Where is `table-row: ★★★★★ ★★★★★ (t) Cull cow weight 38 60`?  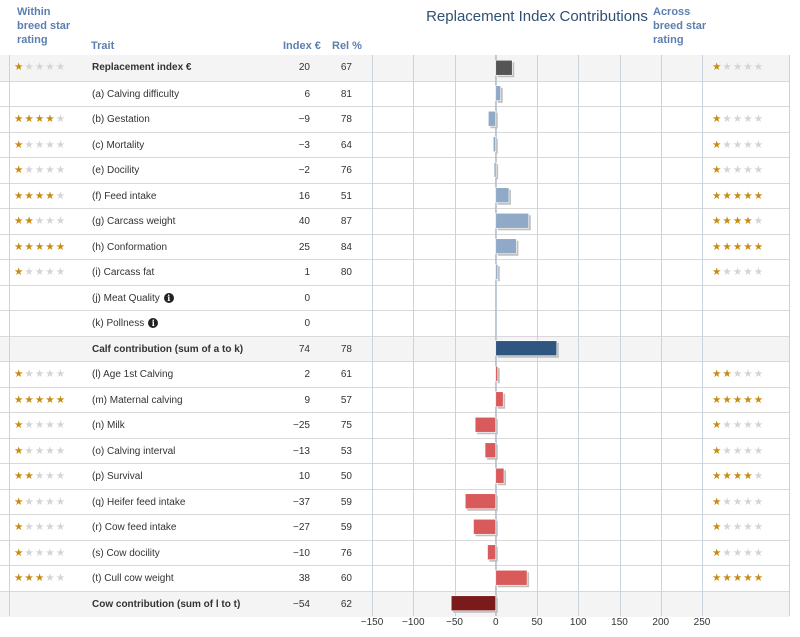
table-row: ★★★★★ ★★★★★ (t) Cull cow weight 38 60 is located at coordinates (395, 578).